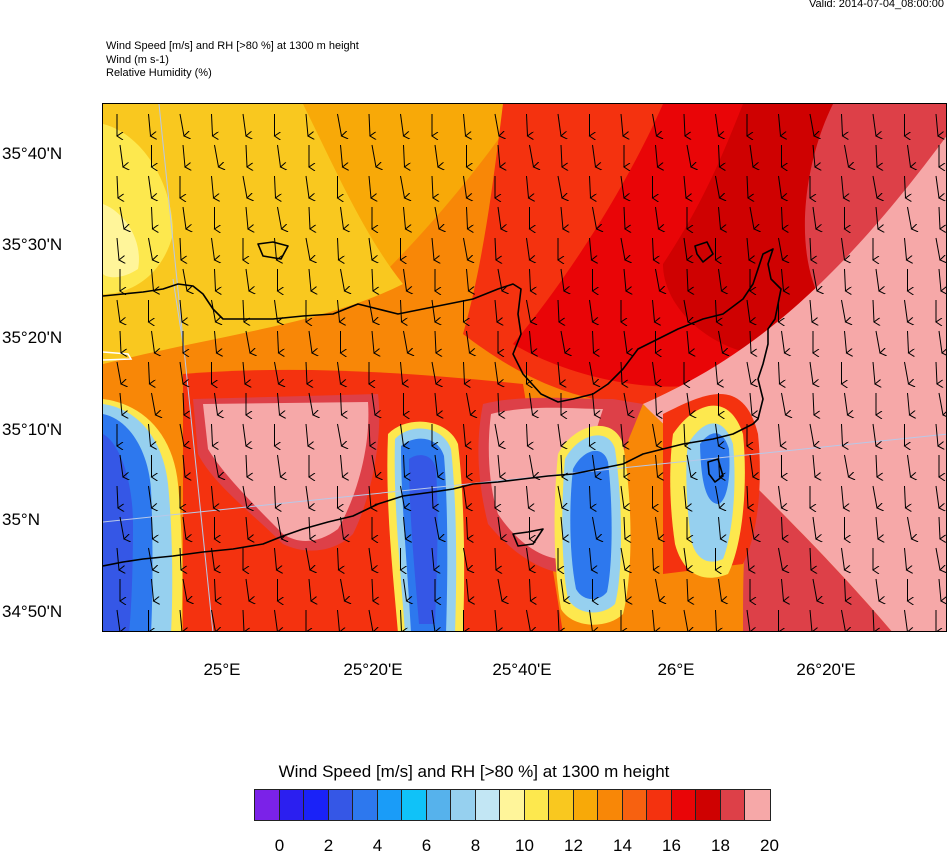  Describe the element at coordinates (817, 557) in the screenshot. I see `field-rosered-se` at that location.